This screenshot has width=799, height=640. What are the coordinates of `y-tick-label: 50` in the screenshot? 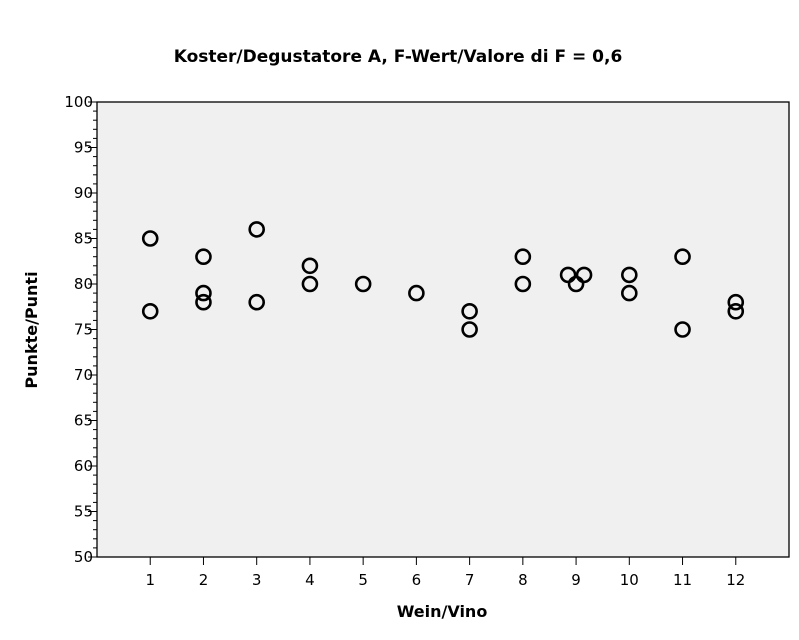 It's located at (83, 557).